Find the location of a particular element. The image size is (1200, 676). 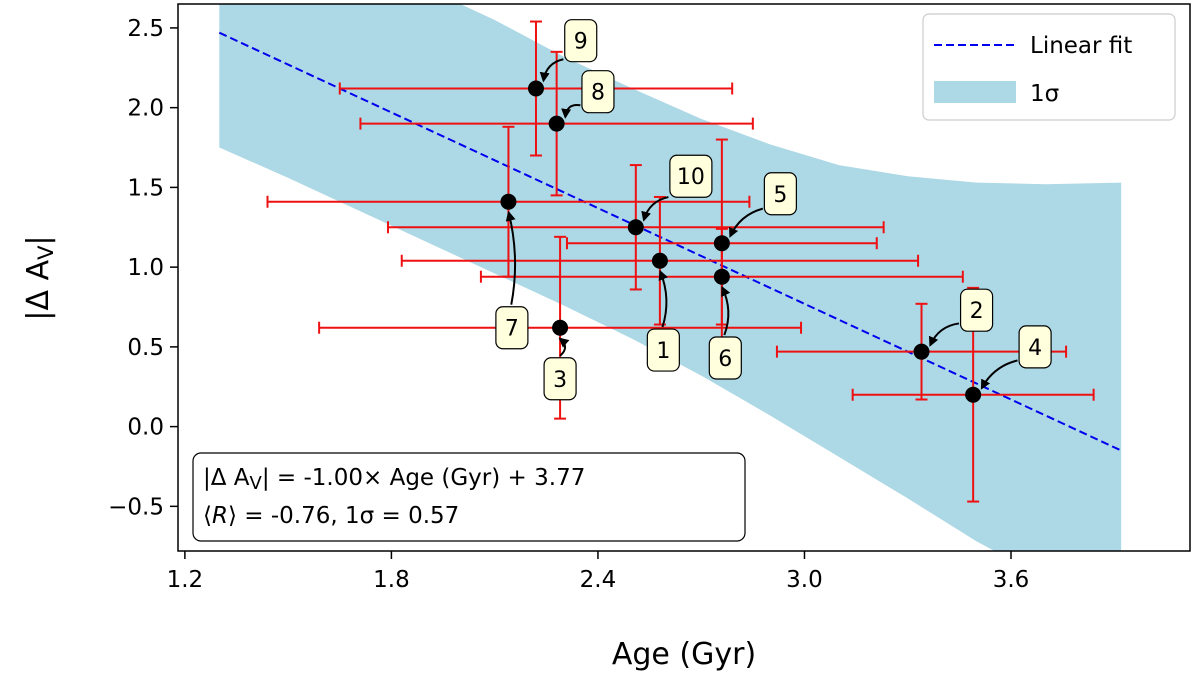

annotation-label: 7 is located at coordinates (512, 329).